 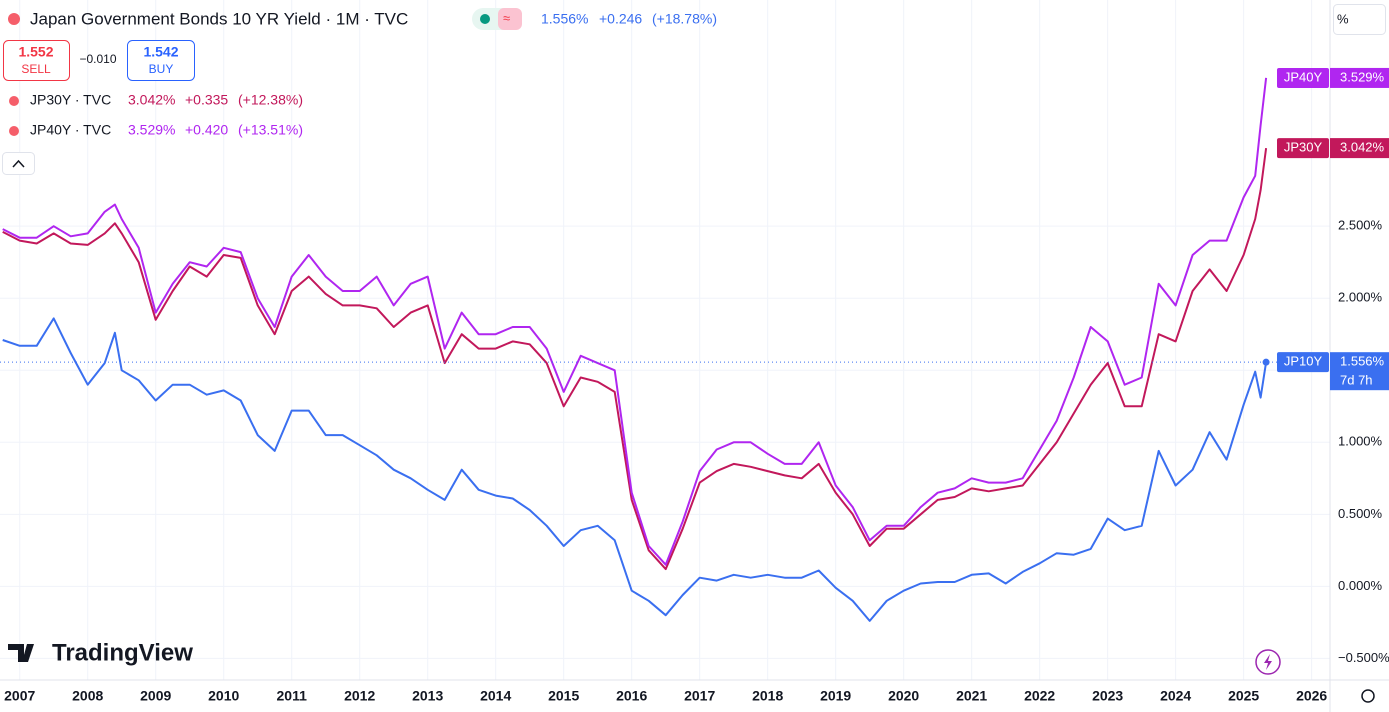 I want to click on countdown: 7d 7h, so click(x=1356, y=380).